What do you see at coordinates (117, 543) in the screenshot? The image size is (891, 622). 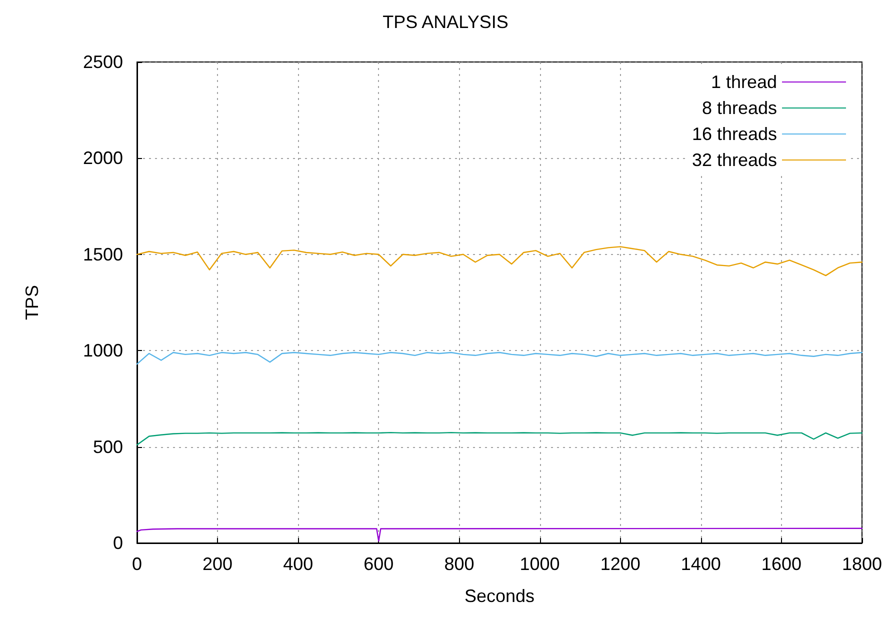 I see `y-tick-label: 0` at bounding box center [117, 543].